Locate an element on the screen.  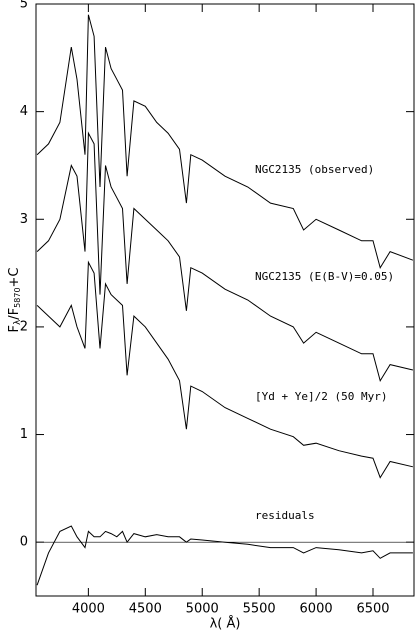
y-label-part: λ is located at coordinates (18, 322).